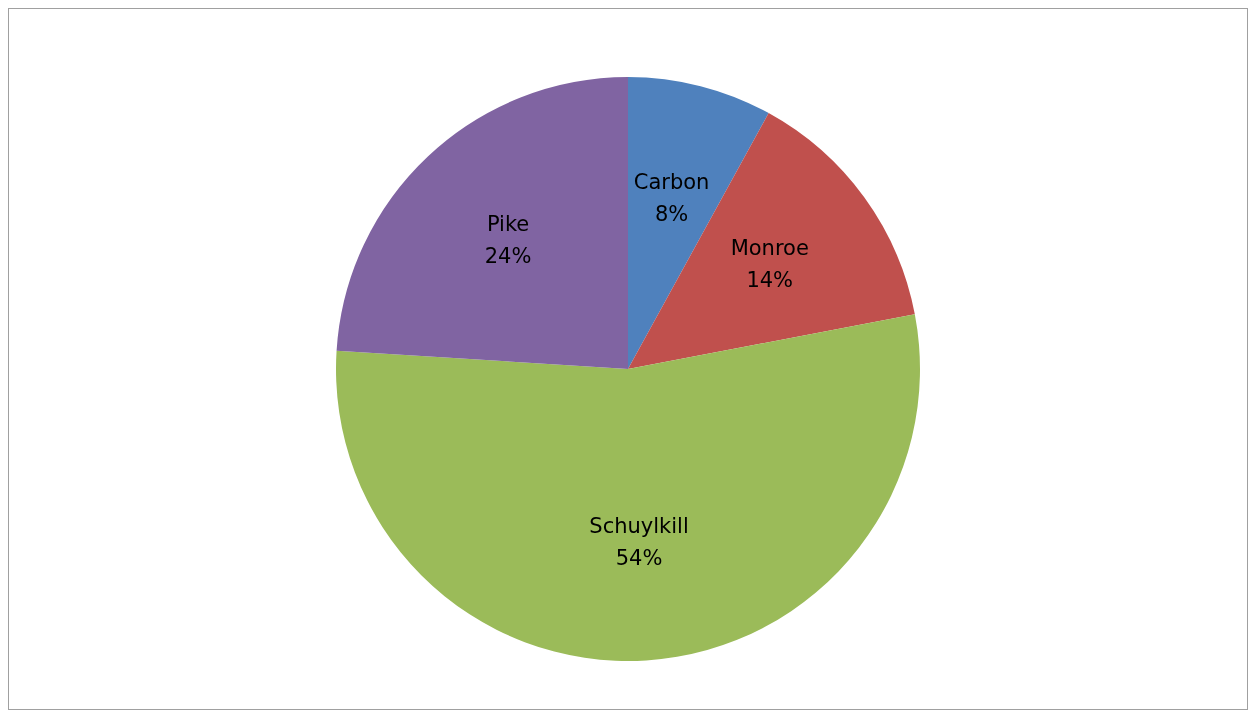 The image size is (1256, 719). What do you see at coordinates (671, 213) in the screenshot?
I see `data-label: 8%` at bounding box center [671, 213].